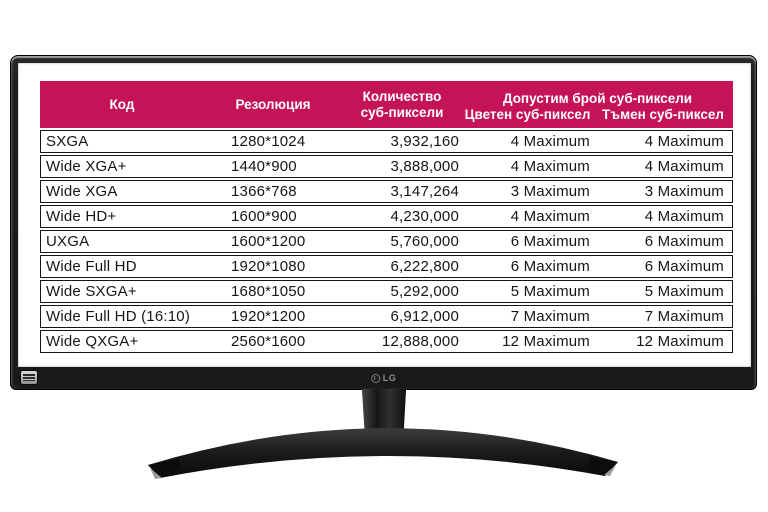 This screenshot has height=512, width=768. What do you see at coordinates (264, 216) in the screenshot?
I see `cell-resolution: 1600*900` at bounding box center [264, 216].